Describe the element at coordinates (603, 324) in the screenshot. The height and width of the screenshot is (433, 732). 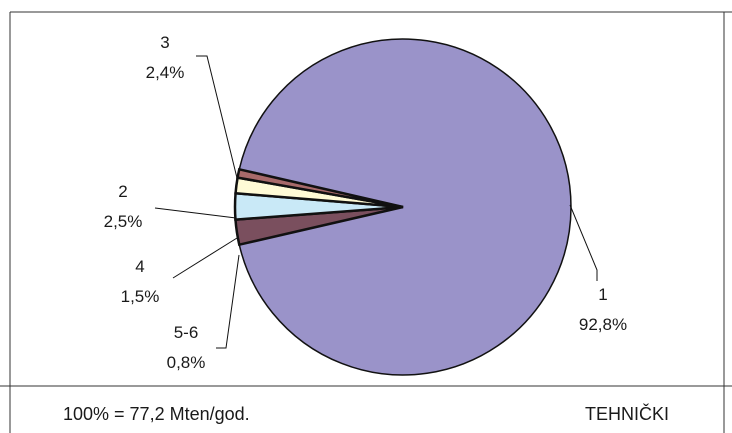
I see `slice-percent-1: 92,8%` at that location.